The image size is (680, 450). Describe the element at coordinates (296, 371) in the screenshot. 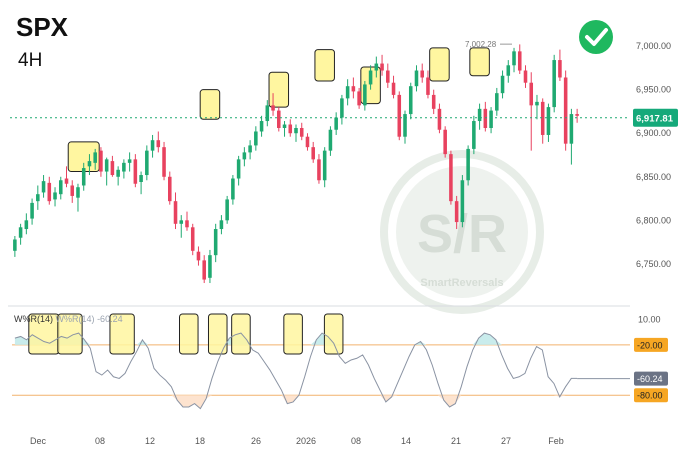

I see `williams-r-line` at that location.